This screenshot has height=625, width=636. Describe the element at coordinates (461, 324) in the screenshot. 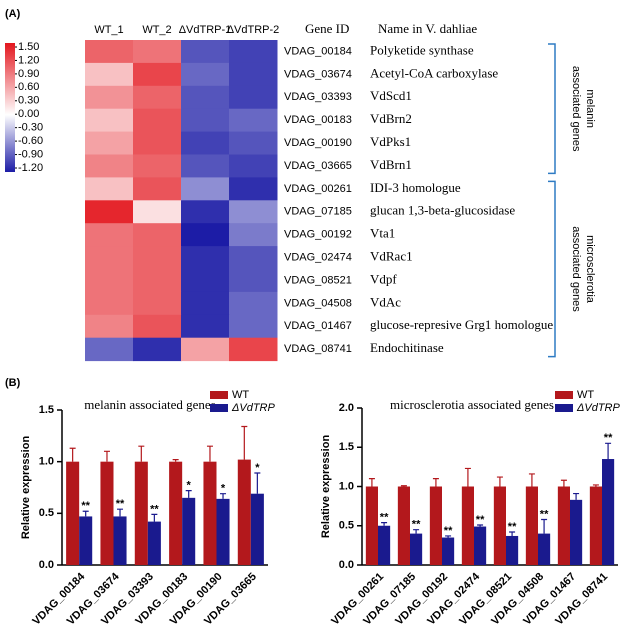

I see `gene-name: glucose-represive Grg1 homologue` at that location.